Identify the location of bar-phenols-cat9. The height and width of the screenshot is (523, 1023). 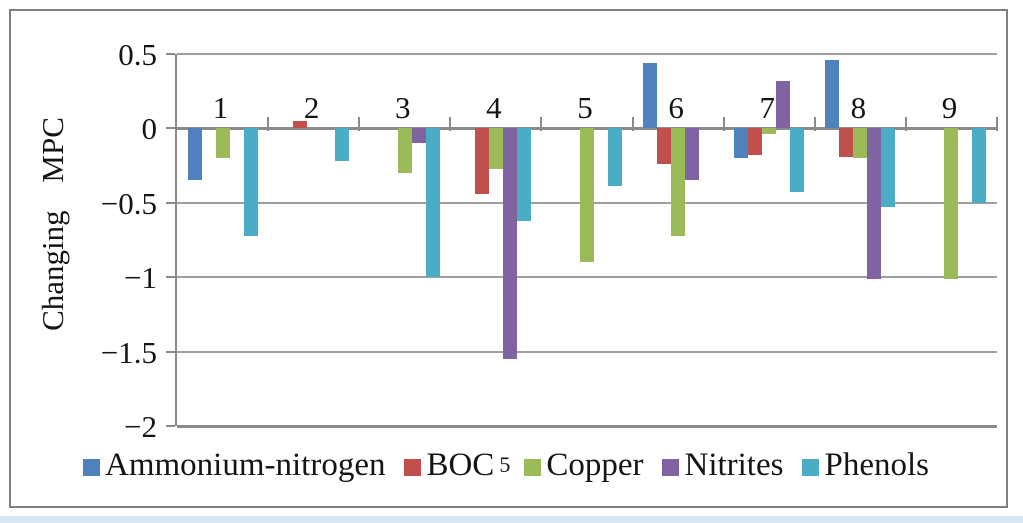
(979, 165).